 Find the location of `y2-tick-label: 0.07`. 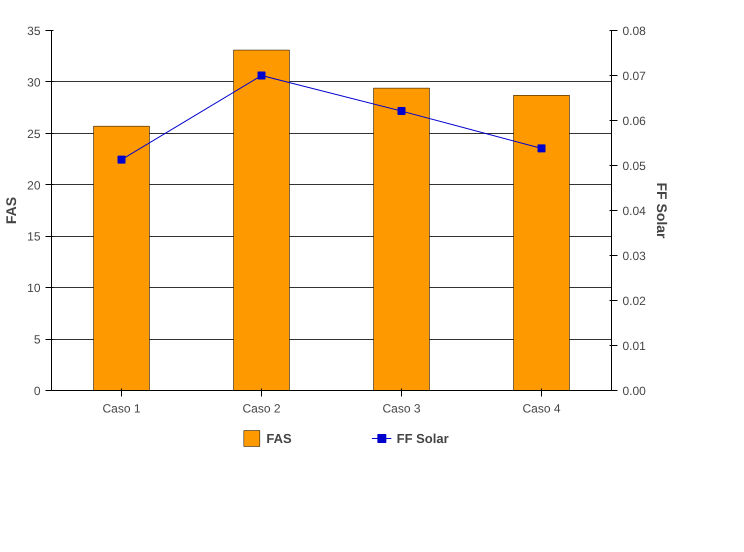

y2-tick-label: 0.07 is located at coordinates (634, 76).